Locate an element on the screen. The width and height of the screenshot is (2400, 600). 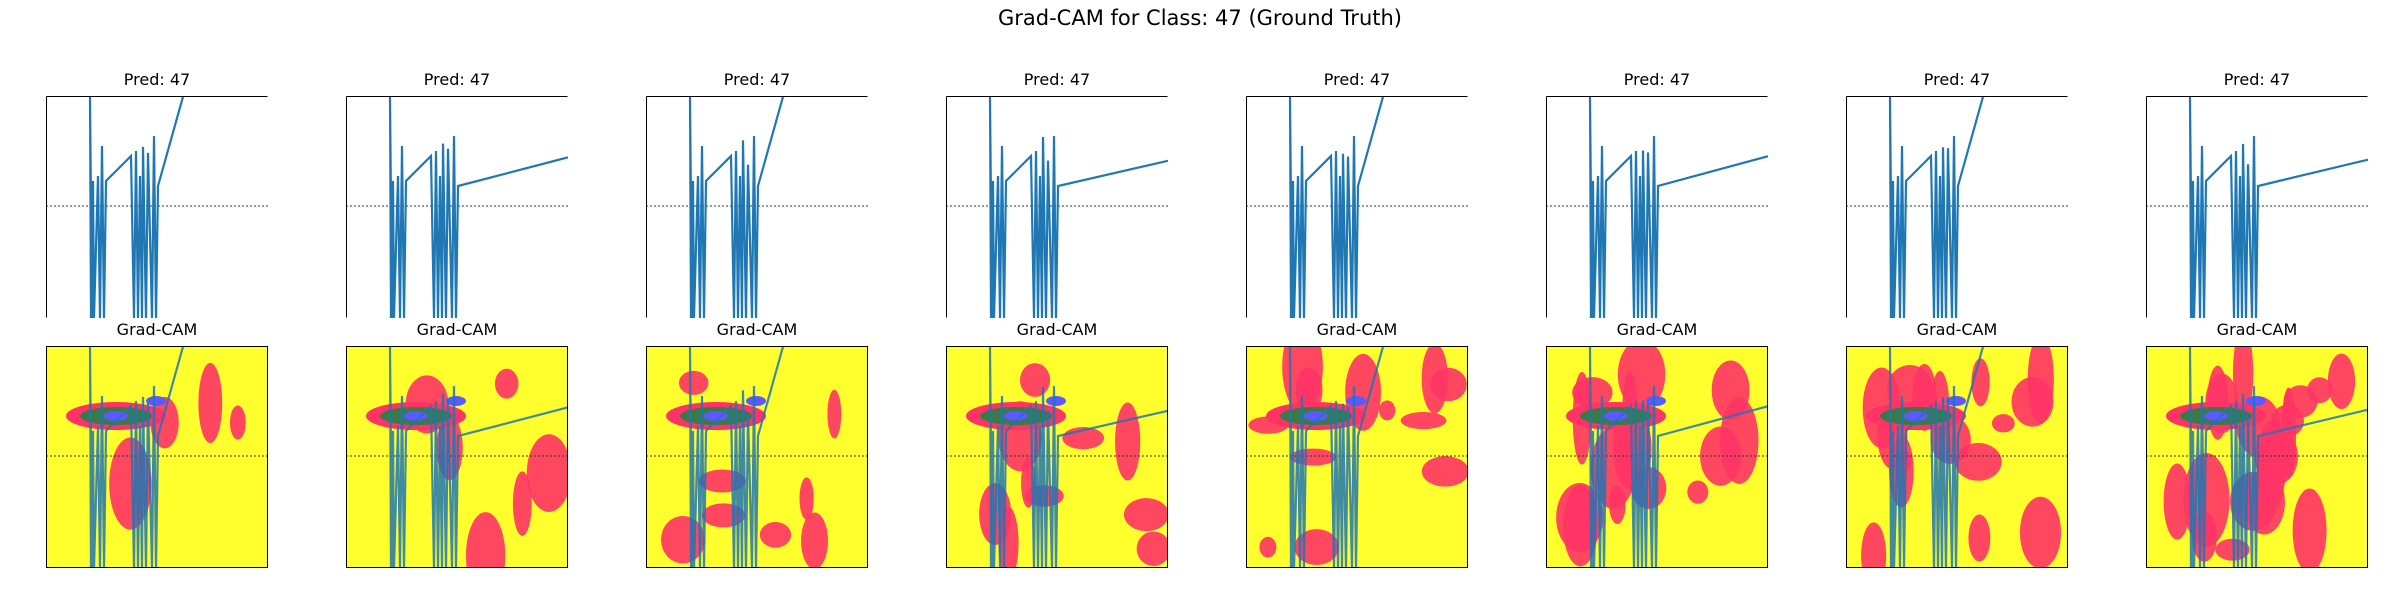
figure-title: Grad-CAM for Class: 47 (Ground Truth) is located at coordinates (1200, 18).